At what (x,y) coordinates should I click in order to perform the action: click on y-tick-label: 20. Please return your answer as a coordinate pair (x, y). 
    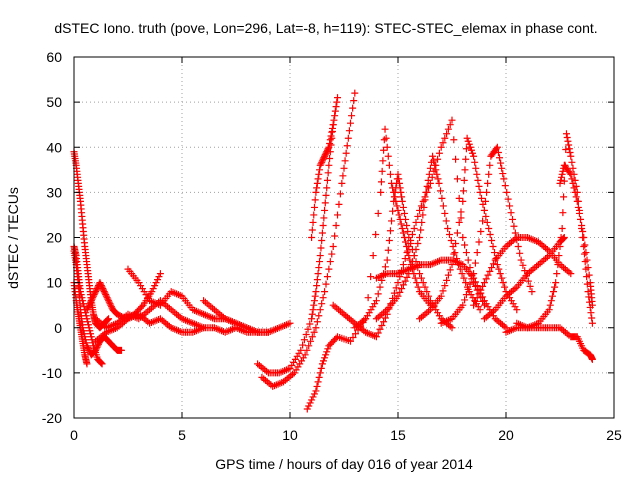
    Looking at the image, I should click on (54, 238).